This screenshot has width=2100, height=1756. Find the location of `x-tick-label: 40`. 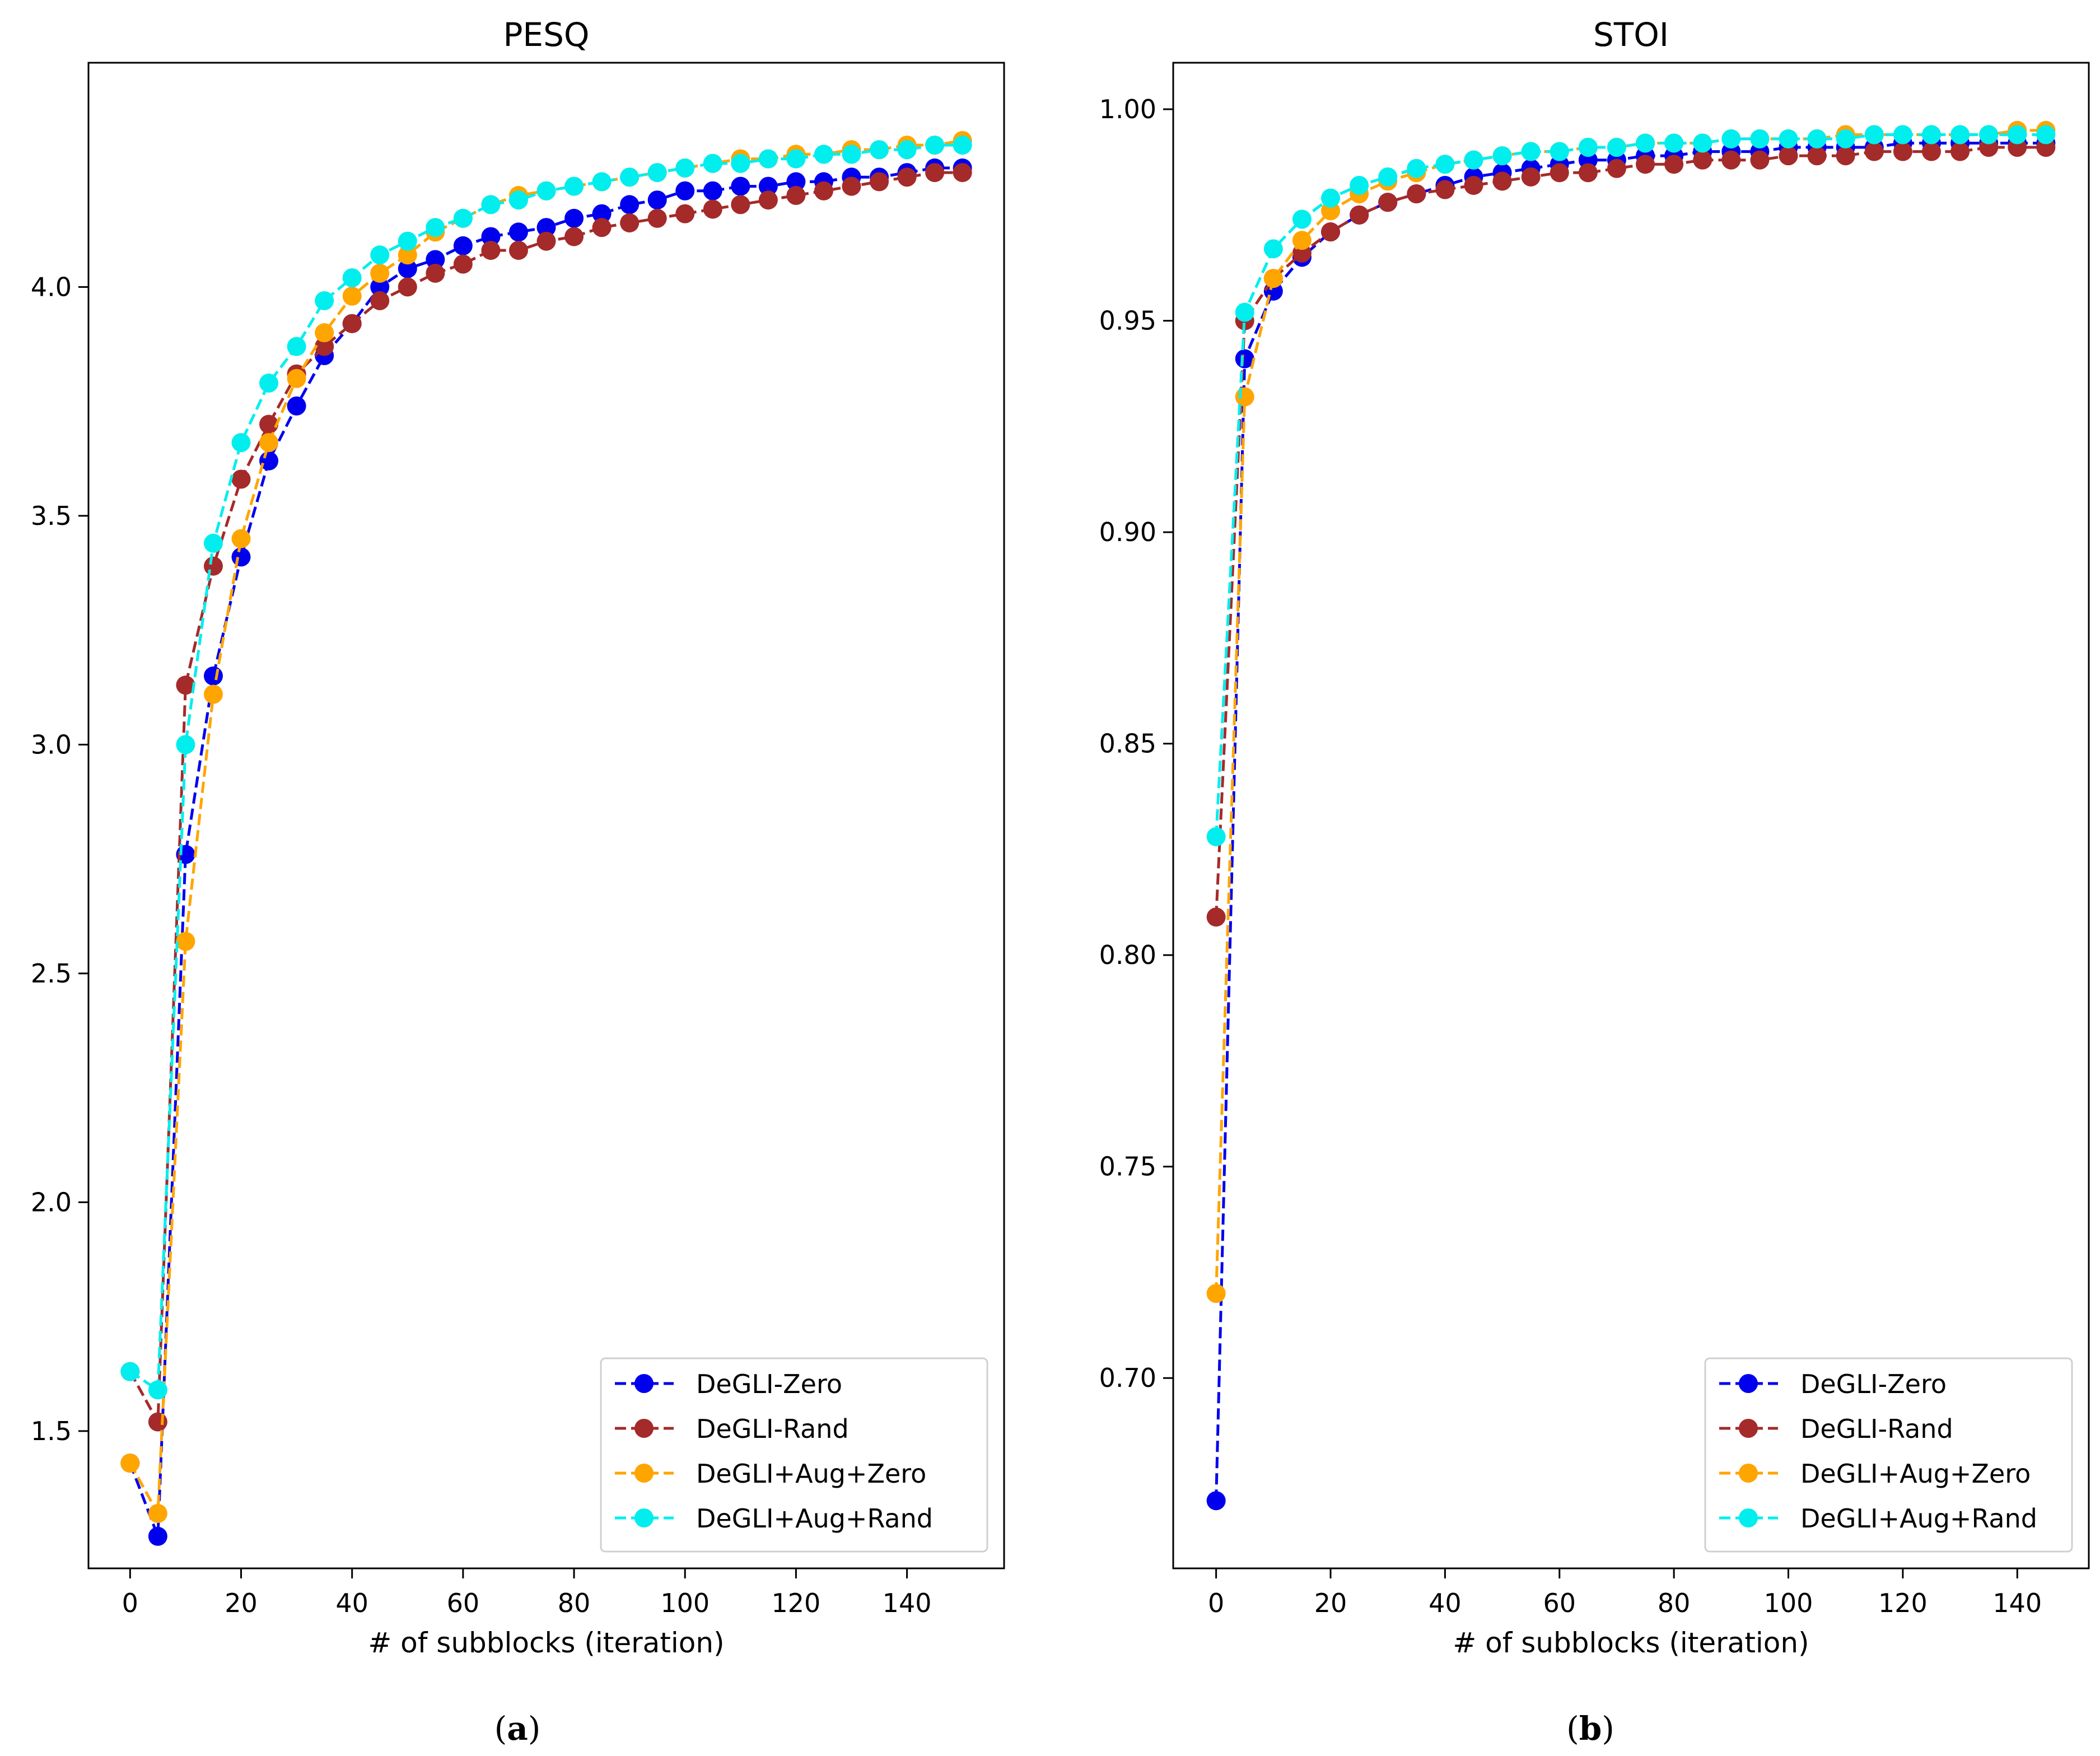

x-tick-label: 40 is located at coordinates (352, 1603).